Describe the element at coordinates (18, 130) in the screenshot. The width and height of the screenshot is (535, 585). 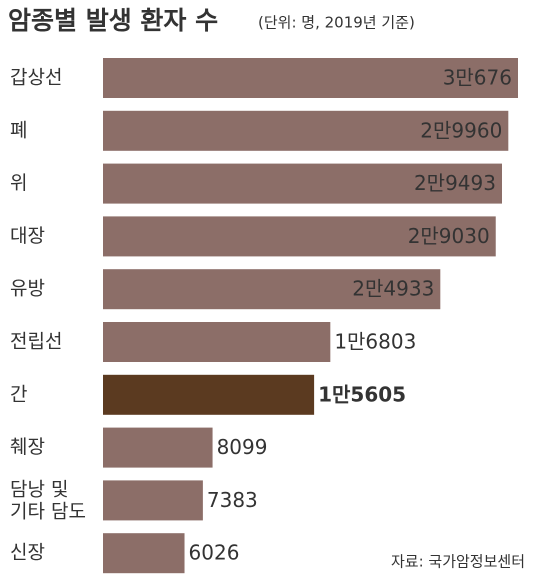
I see `category-label: 폐` at that location.